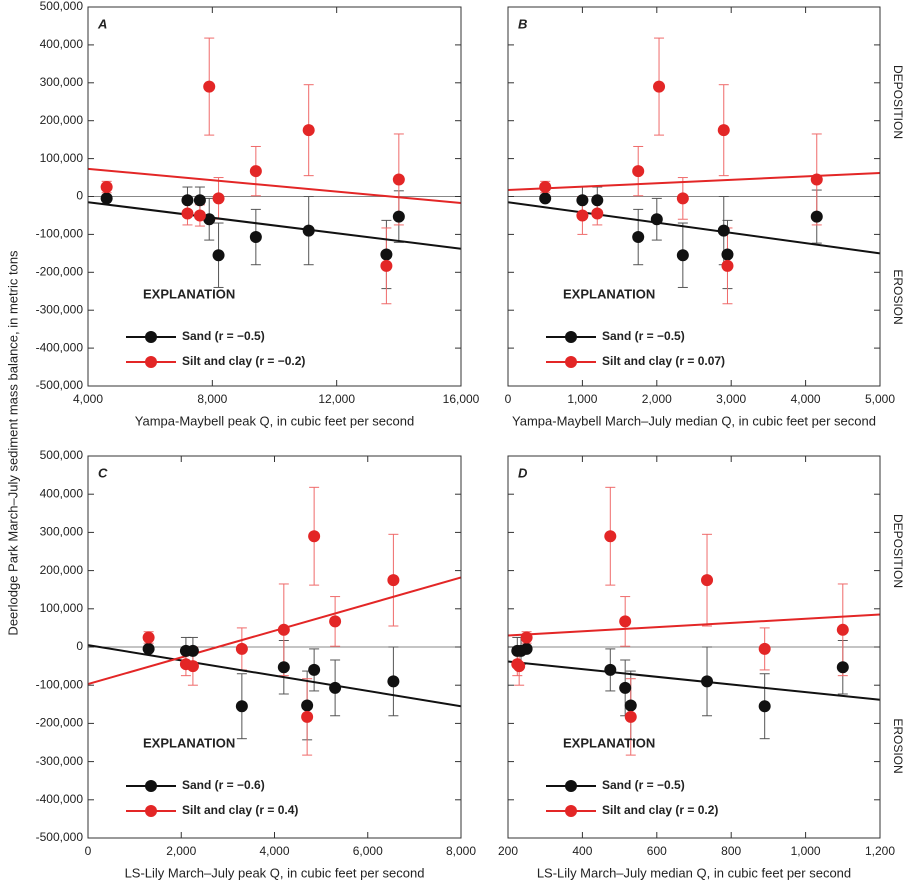 The image size is (908, 892). What do you see at coordinates (103, 472) in the screenshot?
I see `panel-letter: C` at bounding box center [103, 472].